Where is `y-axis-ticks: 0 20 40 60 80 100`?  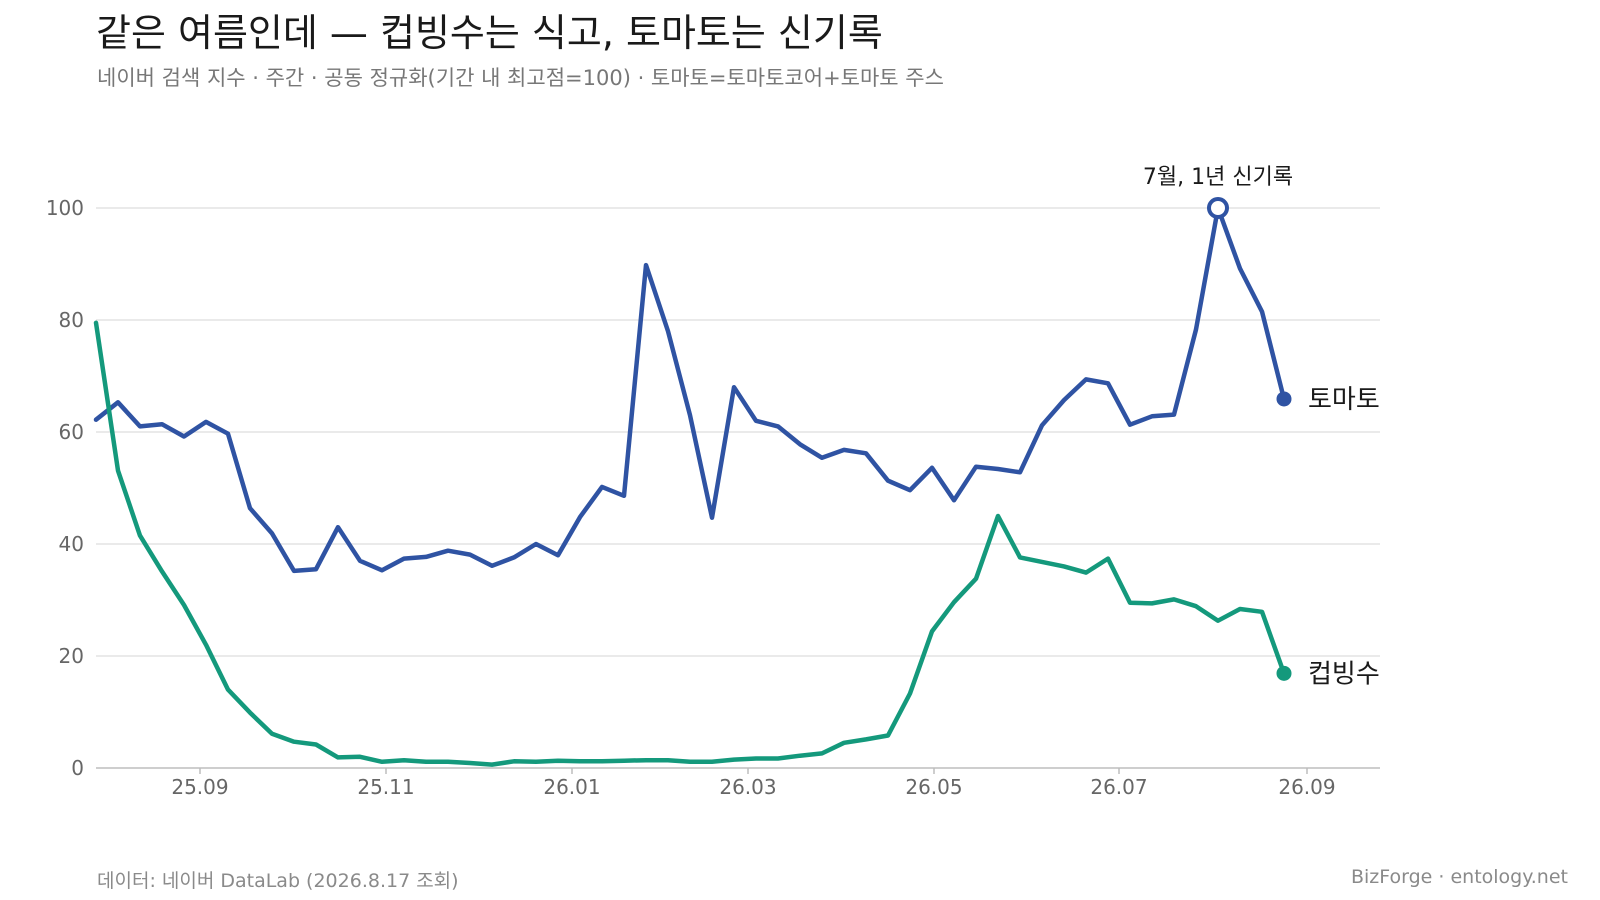
y-axis-ticks: 0 20 40 60 80 100 is located at coordinates (65, 488).